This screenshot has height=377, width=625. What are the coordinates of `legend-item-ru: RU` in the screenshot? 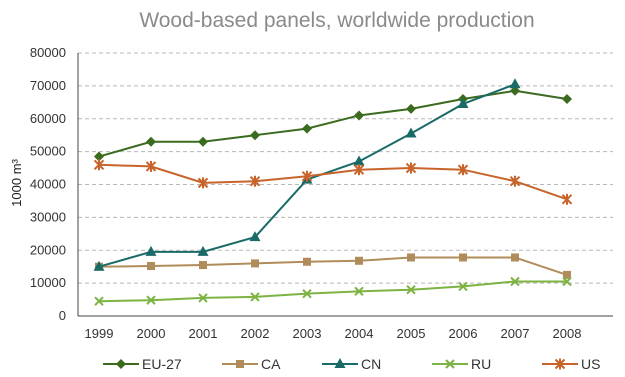 It's located at (461, 364).